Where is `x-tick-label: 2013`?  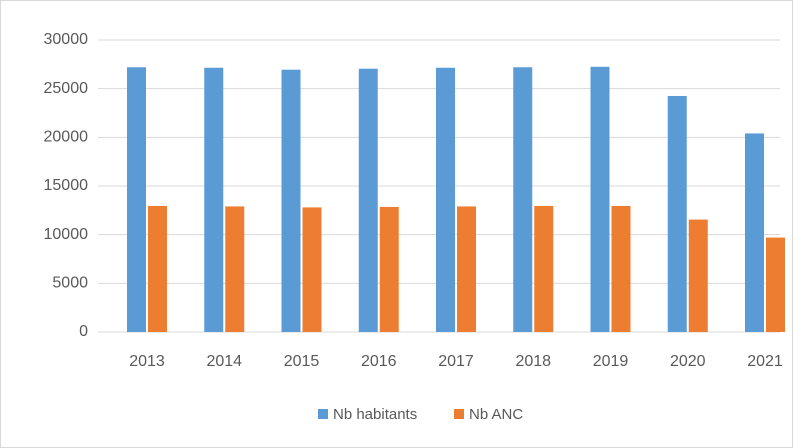 x-tick-label: 2013 is located at coordinates (147, 361).